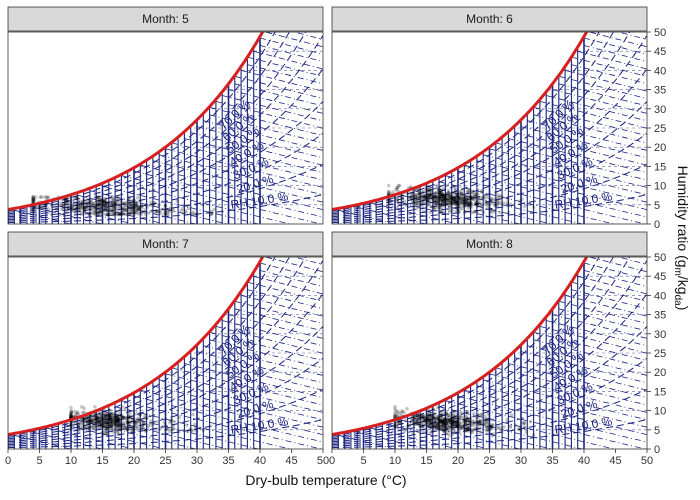 Image resolution: width=700 pixels, height=500 pixels. What do you see at coordinates (660, 316) in the screenshot?
I see `y-tick-label: 35` at bounding box center [660, 316].